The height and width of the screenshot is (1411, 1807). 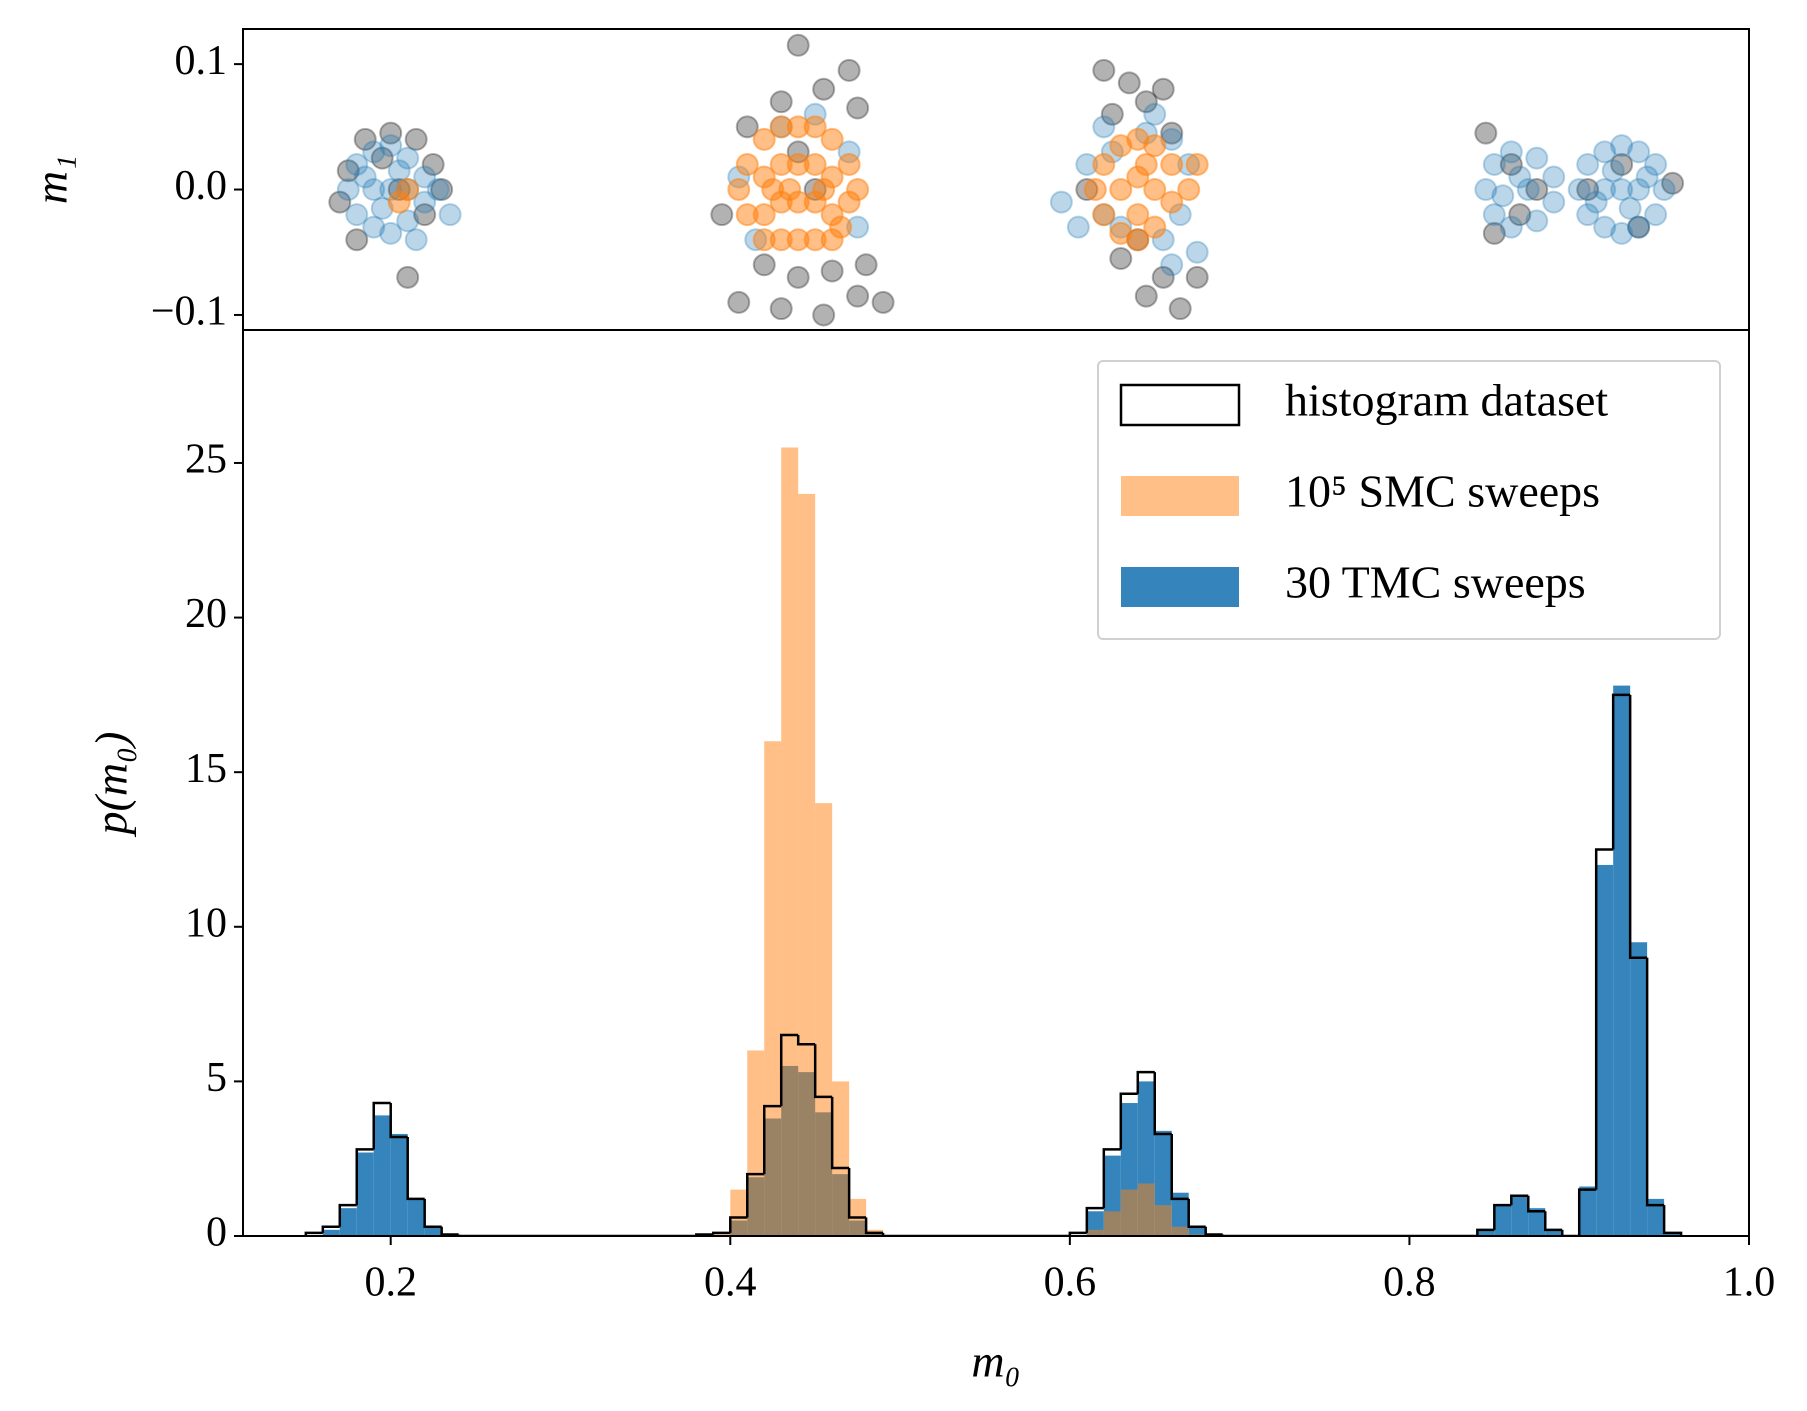 I want to click on y-tick-label: 15, so click(x=206, y=769).